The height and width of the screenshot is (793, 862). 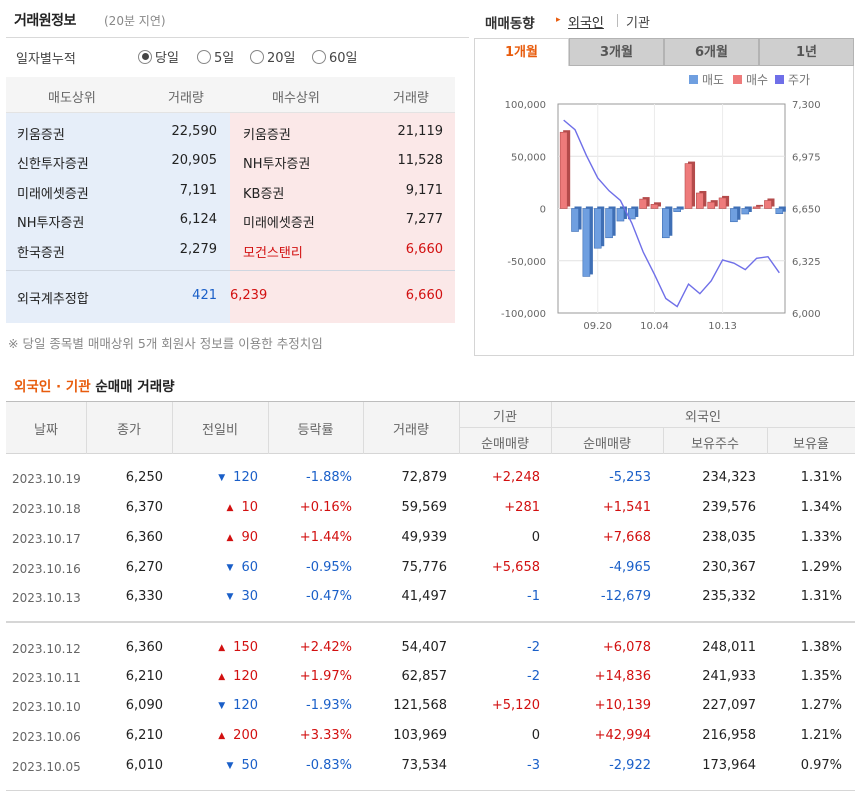 What do you see at coordinates (53, 194) in the screenshot?
I see `sell-broker-name: 미래에셋증권` at bounding box center [53, 194].